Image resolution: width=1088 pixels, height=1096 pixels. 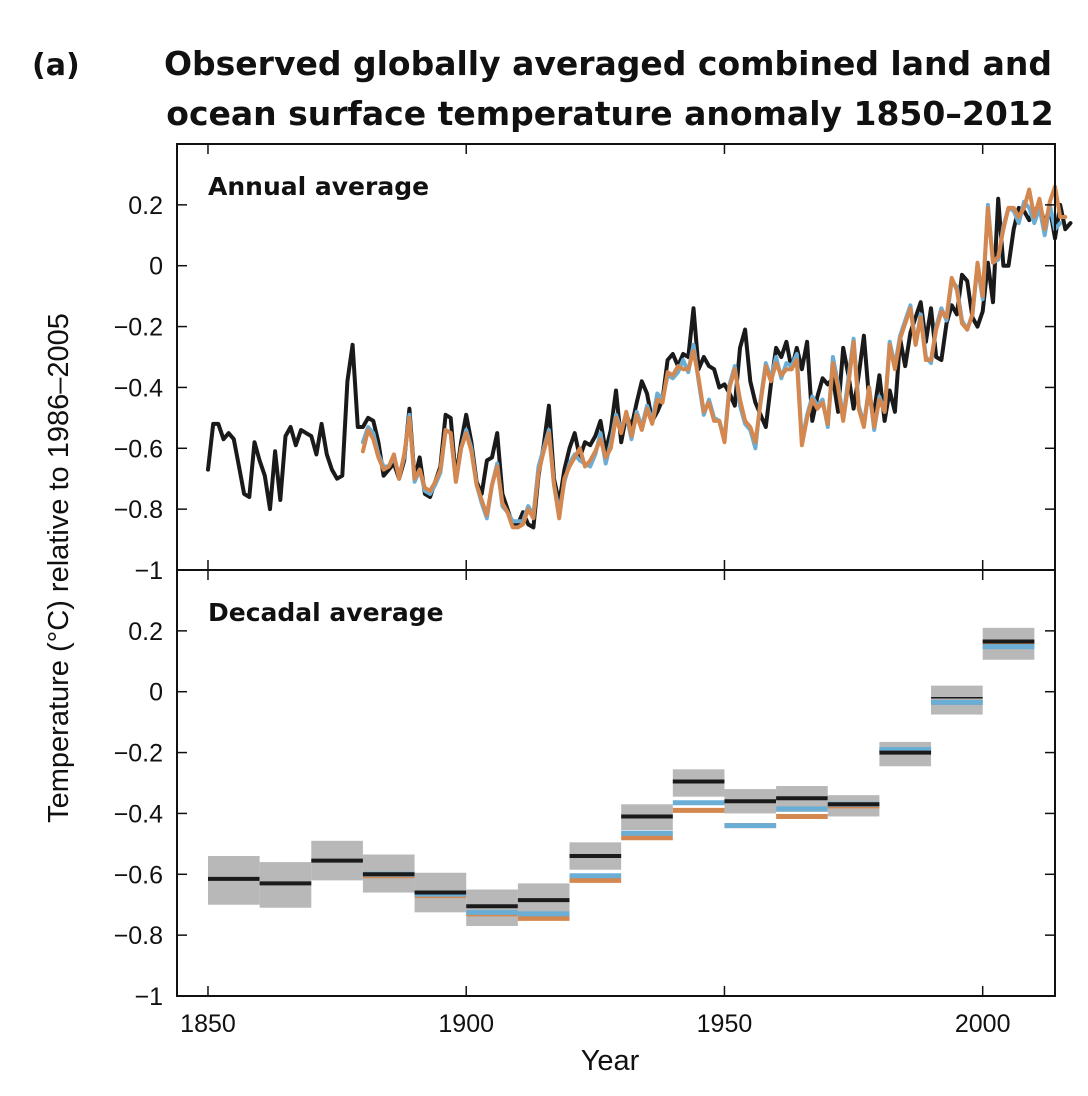 What do you see at coordinates (326, 612) in the screenshot?
I see `panel-label: Decadal average` at bounding box center [326, 612].